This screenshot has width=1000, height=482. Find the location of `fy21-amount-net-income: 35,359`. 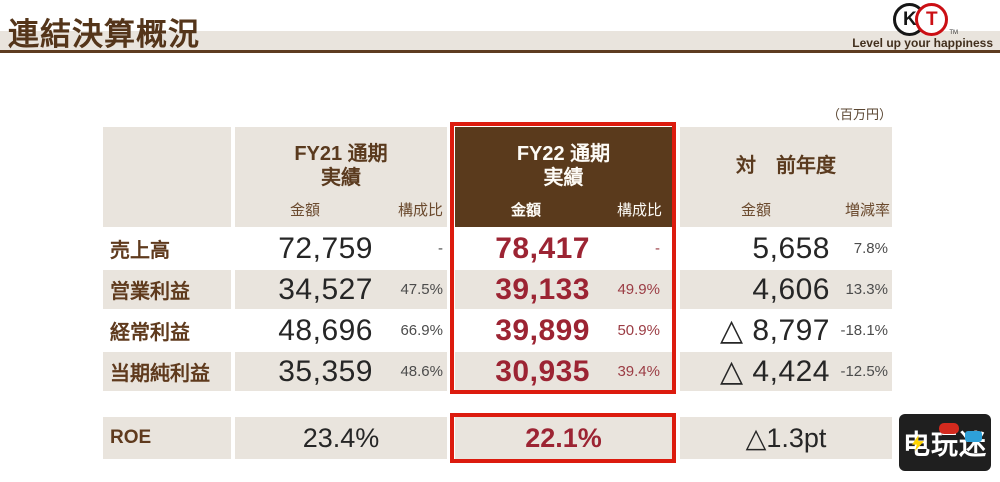

fy21-amount-net-income: 35,359 is located at coordinates (305, 371).